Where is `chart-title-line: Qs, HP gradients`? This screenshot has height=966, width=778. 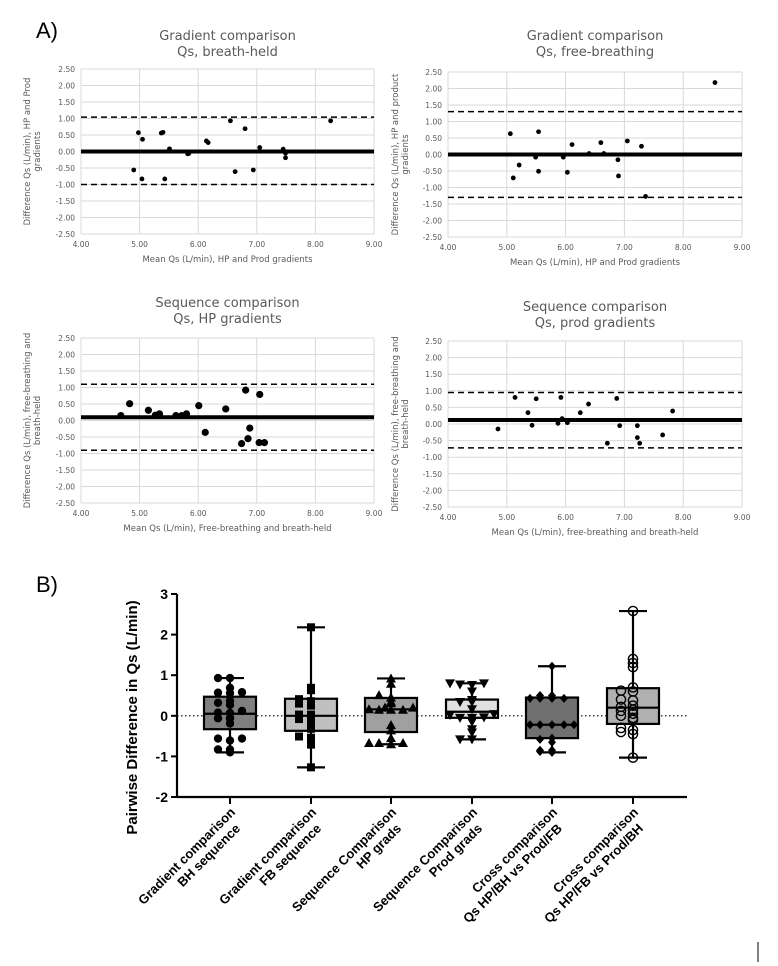
chart-title-line: Qs, HP gradients is located at coordinates (227, 319).